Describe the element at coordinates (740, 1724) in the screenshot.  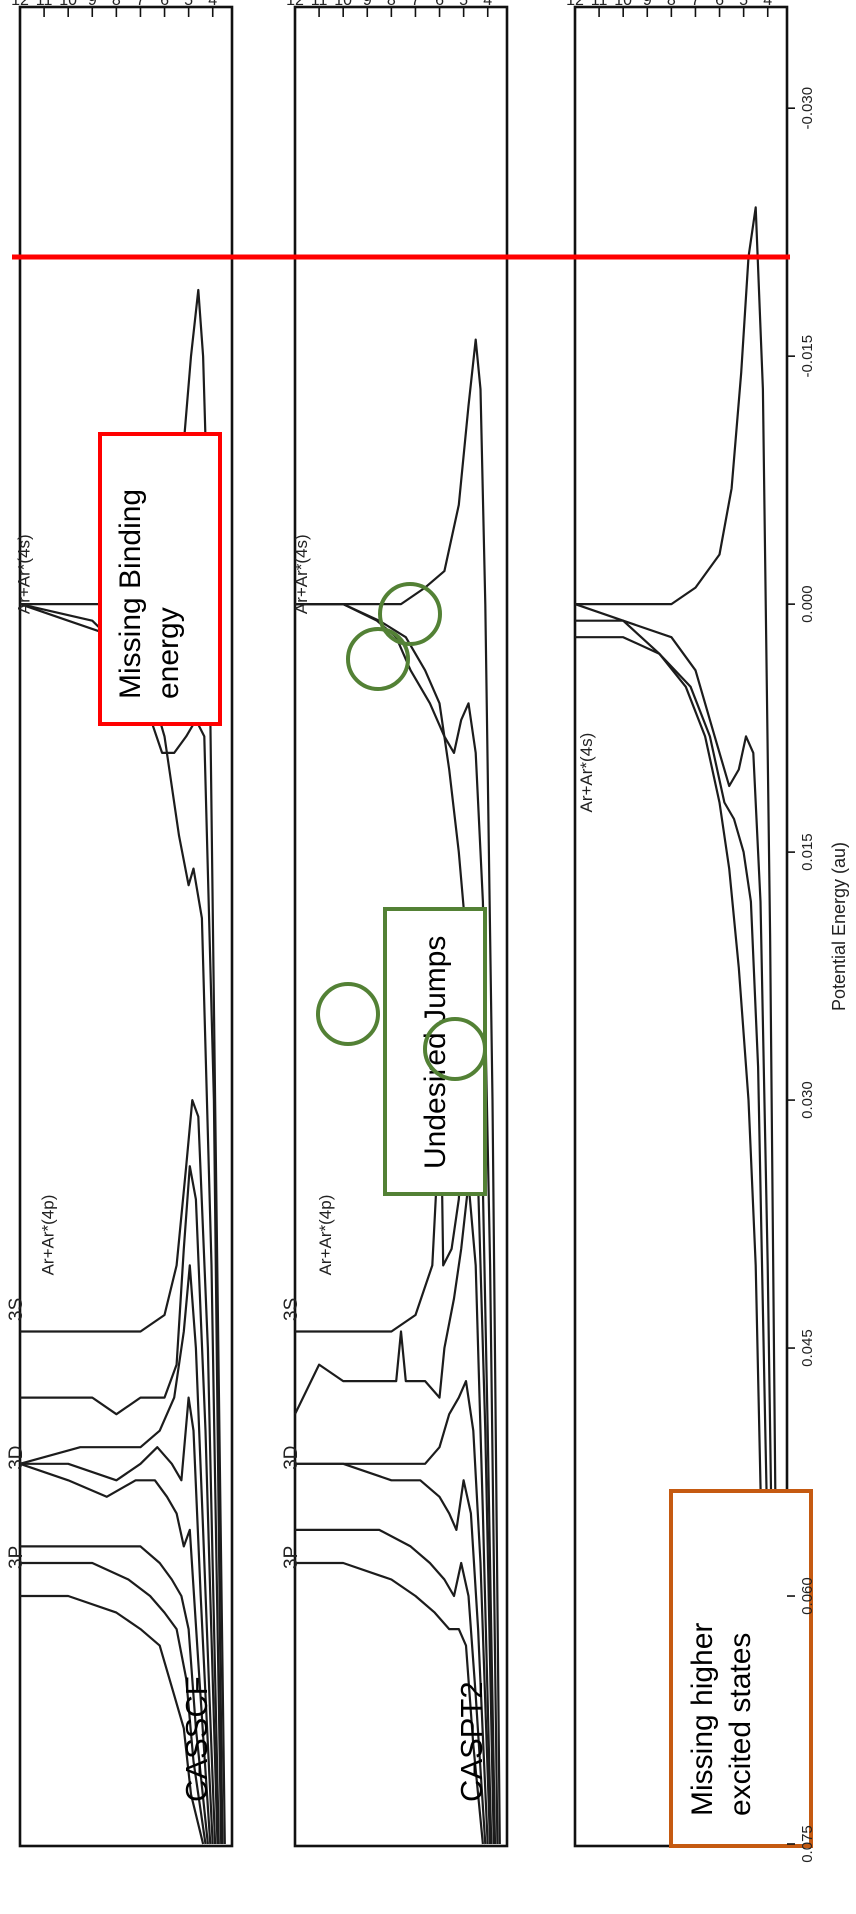
I see `annotation-text: excited states` at that location.